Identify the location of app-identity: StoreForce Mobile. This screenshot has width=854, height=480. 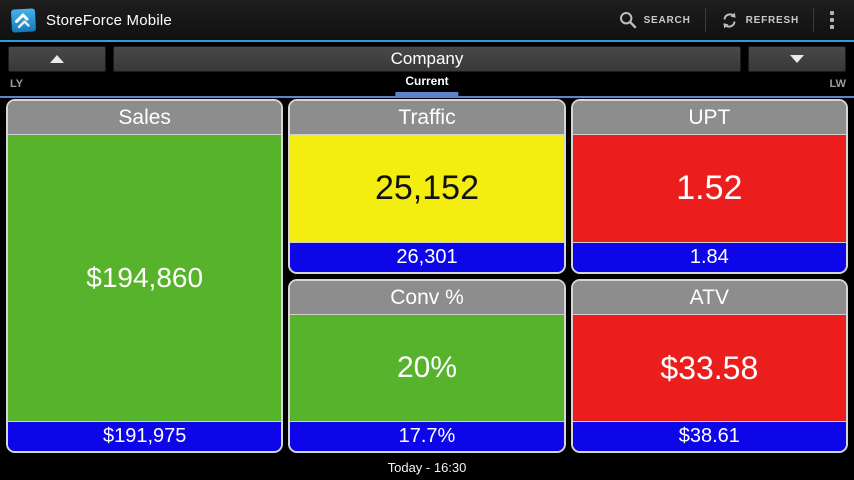
(91, 20).